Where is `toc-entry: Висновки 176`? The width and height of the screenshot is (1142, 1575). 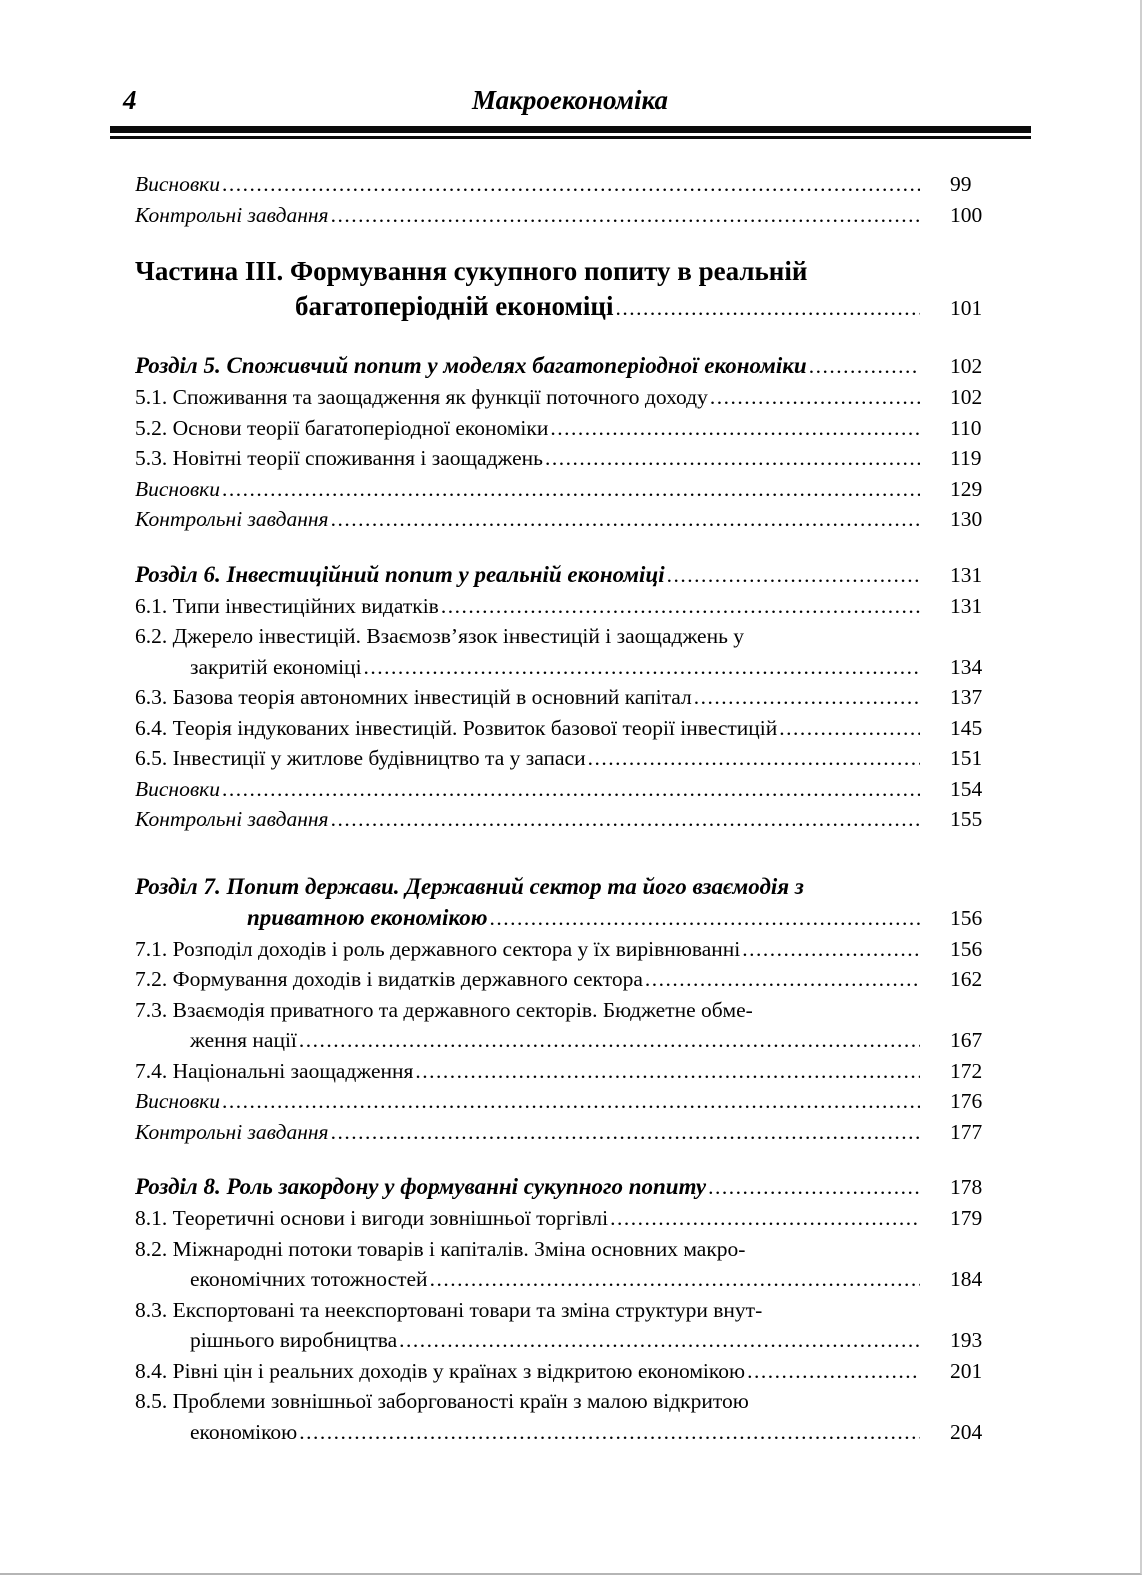
toc-entry: Висновки 176 is located at coordinates (566, 1101).